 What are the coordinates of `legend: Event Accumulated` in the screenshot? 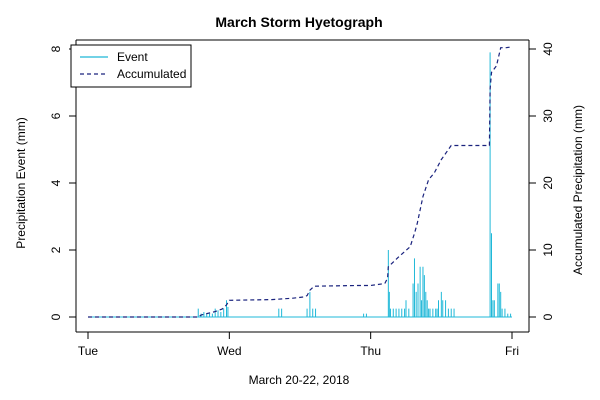 It's located at (131, 66).